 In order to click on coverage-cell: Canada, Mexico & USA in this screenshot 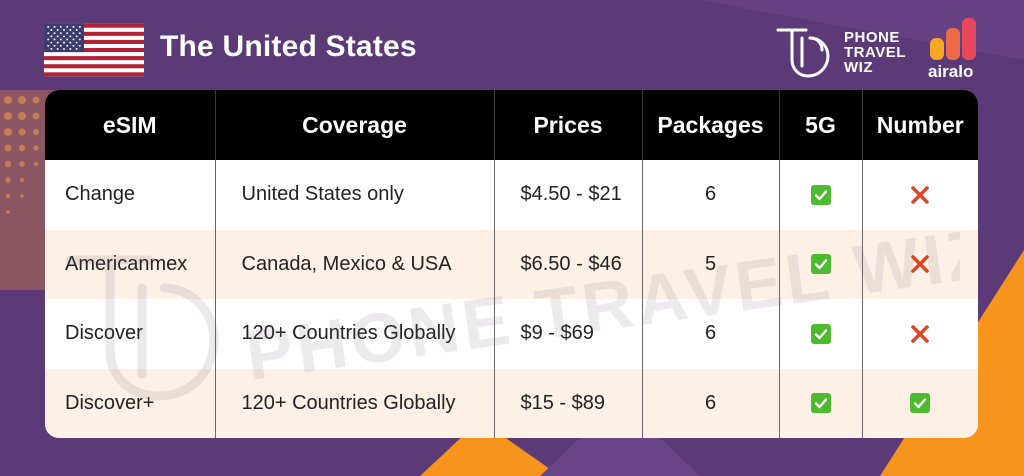, I will do `click(355, 264)`.